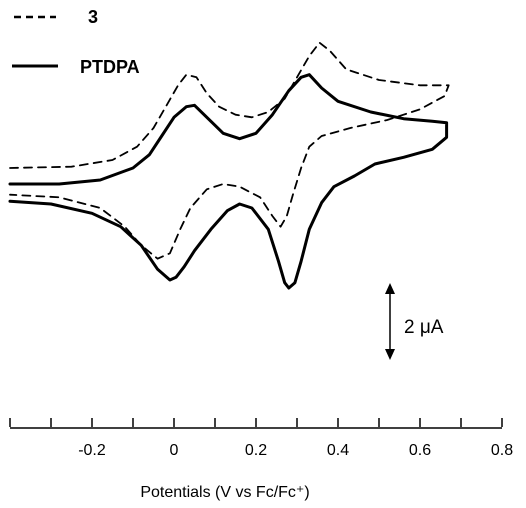 This screenshot has height=508, width=526. Describe the element at coordinates (261, 438) in the screenshot. I see `x-ticks: -0.2 0 0.2 0.4 0.6 0.8` at that location.